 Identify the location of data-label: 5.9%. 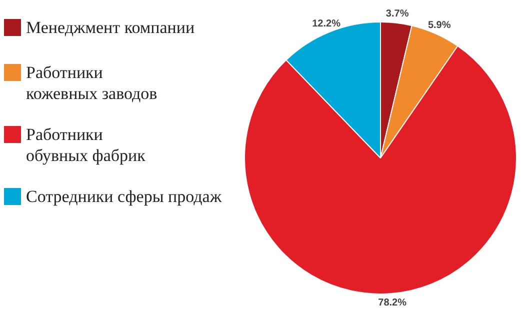
(439, 26).